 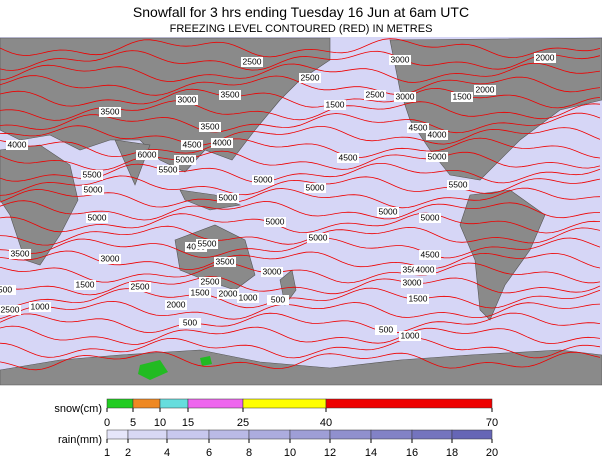 What do you see at coordinates (412, 452) in the screenshot?
I see `rain-tick-label: 16` at bounding box center [412, 452].